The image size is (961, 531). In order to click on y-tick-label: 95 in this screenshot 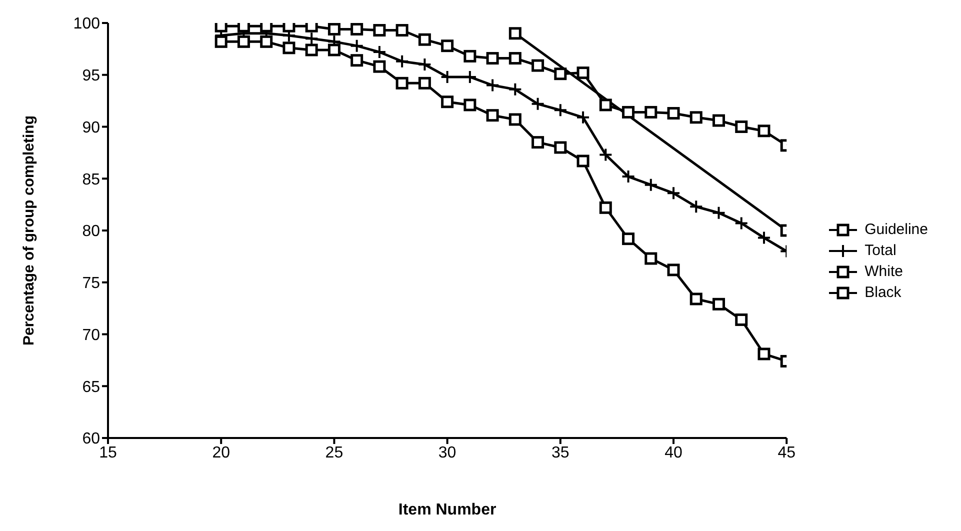, I will do `click(91, 76)`.